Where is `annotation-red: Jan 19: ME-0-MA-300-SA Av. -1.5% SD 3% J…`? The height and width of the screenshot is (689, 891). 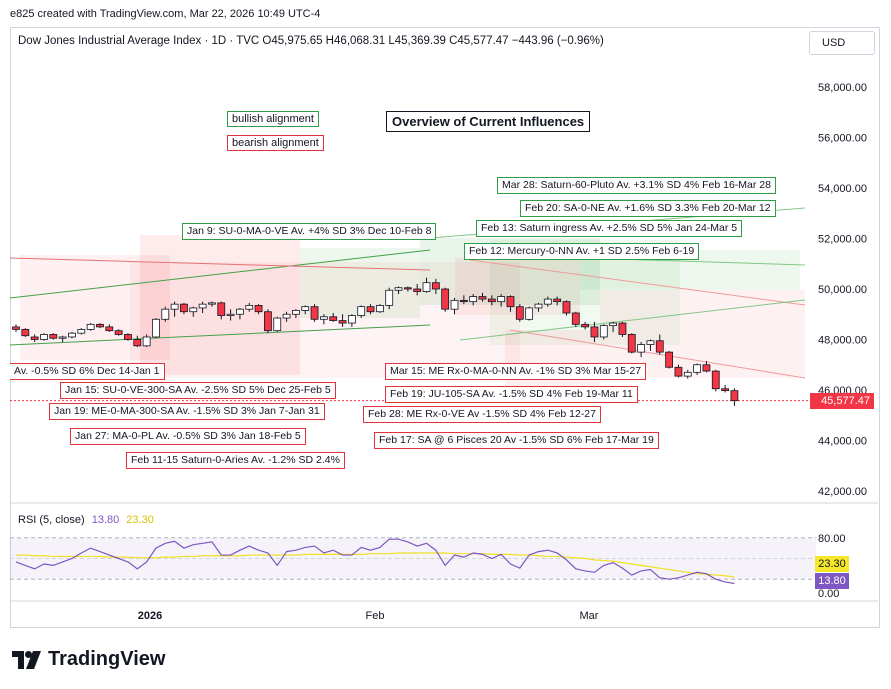
annotation-red: Jan 19: ME-0-MA-300-SA Av. -1.5% SD 3% J… is located at coordinates (187, 411).